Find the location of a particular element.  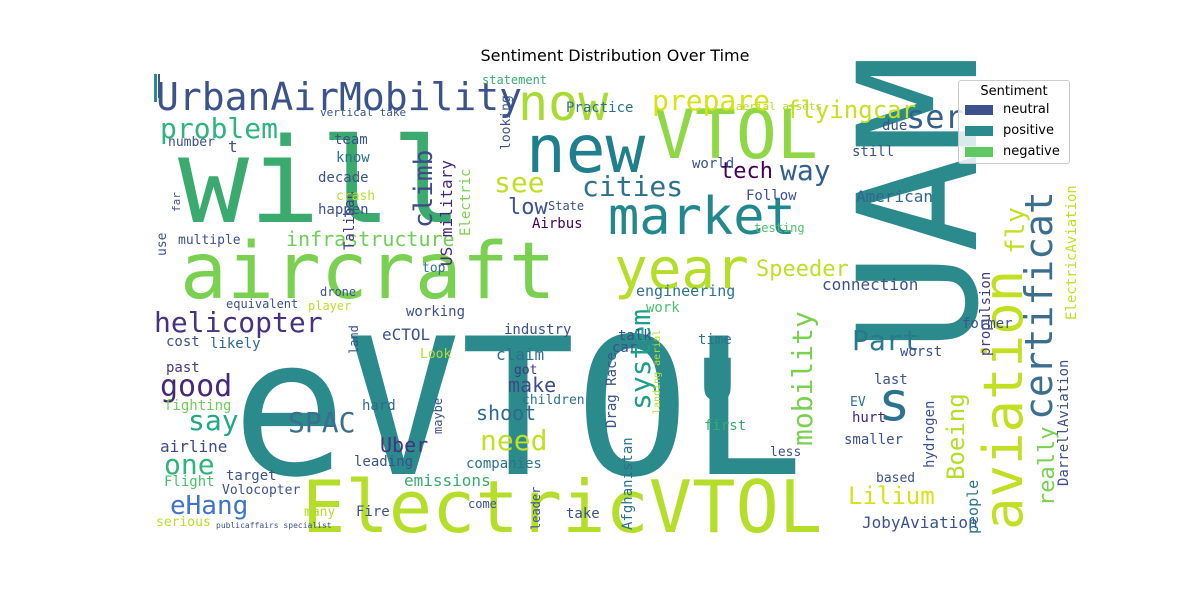

word-target: target is located at coordinates (251, 476).